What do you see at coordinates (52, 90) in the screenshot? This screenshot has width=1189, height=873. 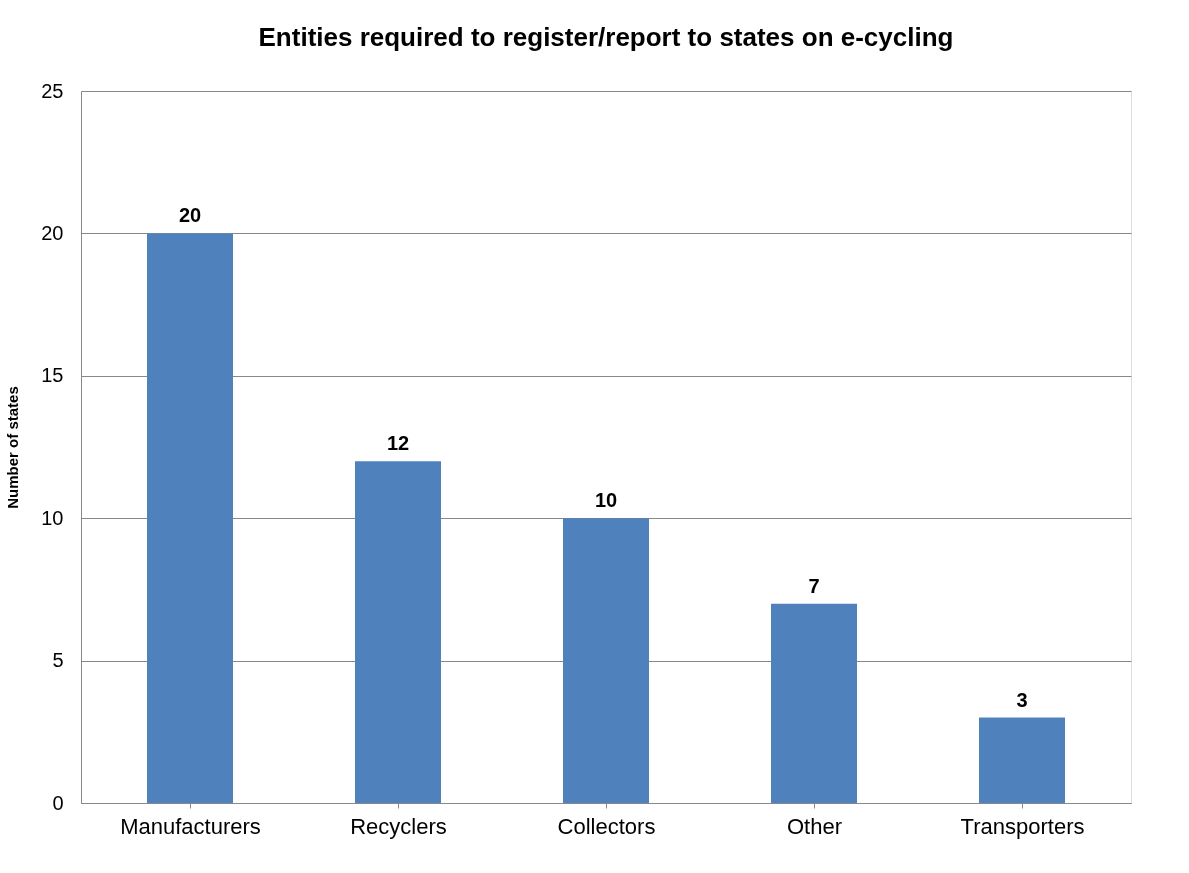 I see `y-tick-label: 25` at bounding box center [52, 90].